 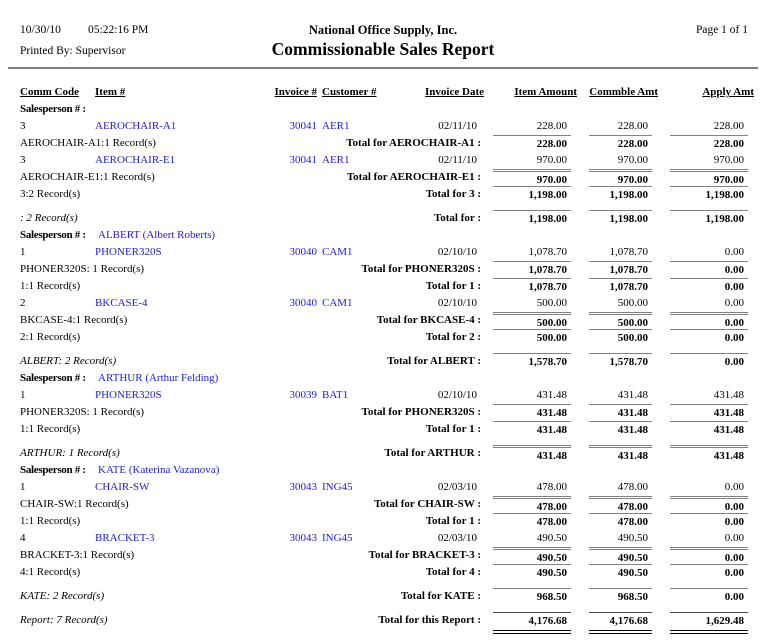 What do you see at coordinates (158, 378) in the screenshot?
I see `salesperson-link: ARTHUR (Arthur Felding)` at bounding box center [158, 378].